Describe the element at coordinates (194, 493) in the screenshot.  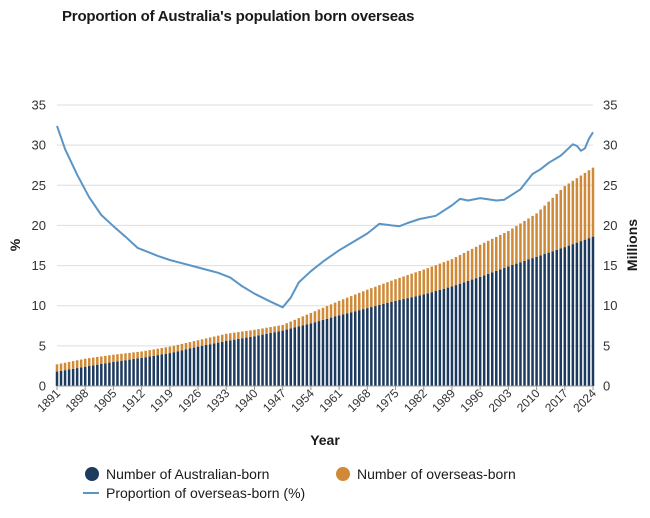
I see `legend-item-proportion: Proportion of overseas-born (%)` at that location.